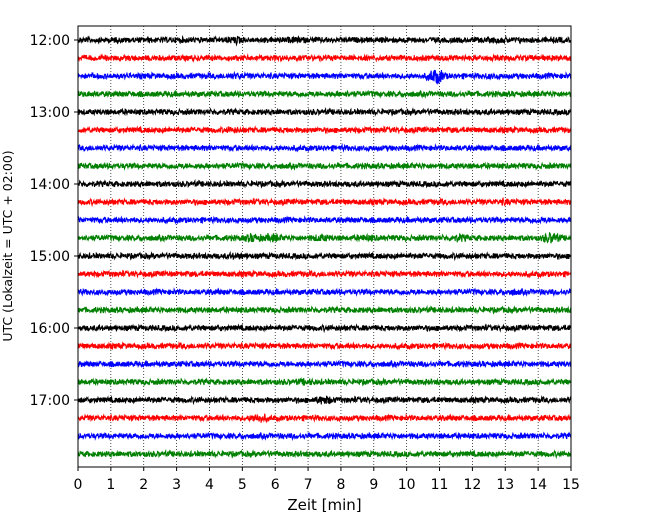 Image resolution: width=650 pixels, height=524 pixels. I want to click on x-tick-label-7: 7, so click(308, 485).